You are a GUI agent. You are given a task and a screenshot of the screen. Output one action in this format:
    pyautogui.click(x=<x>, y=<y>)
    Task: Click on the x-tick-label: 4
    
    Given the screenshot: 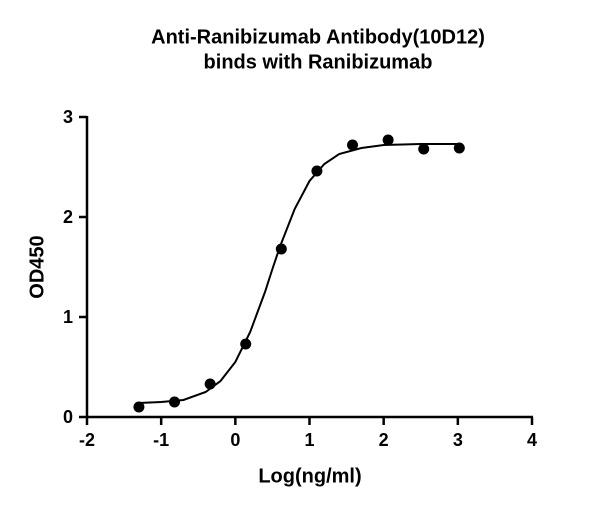 What is the action you would take?
    pyautogui.click(x=532, y=440)
    